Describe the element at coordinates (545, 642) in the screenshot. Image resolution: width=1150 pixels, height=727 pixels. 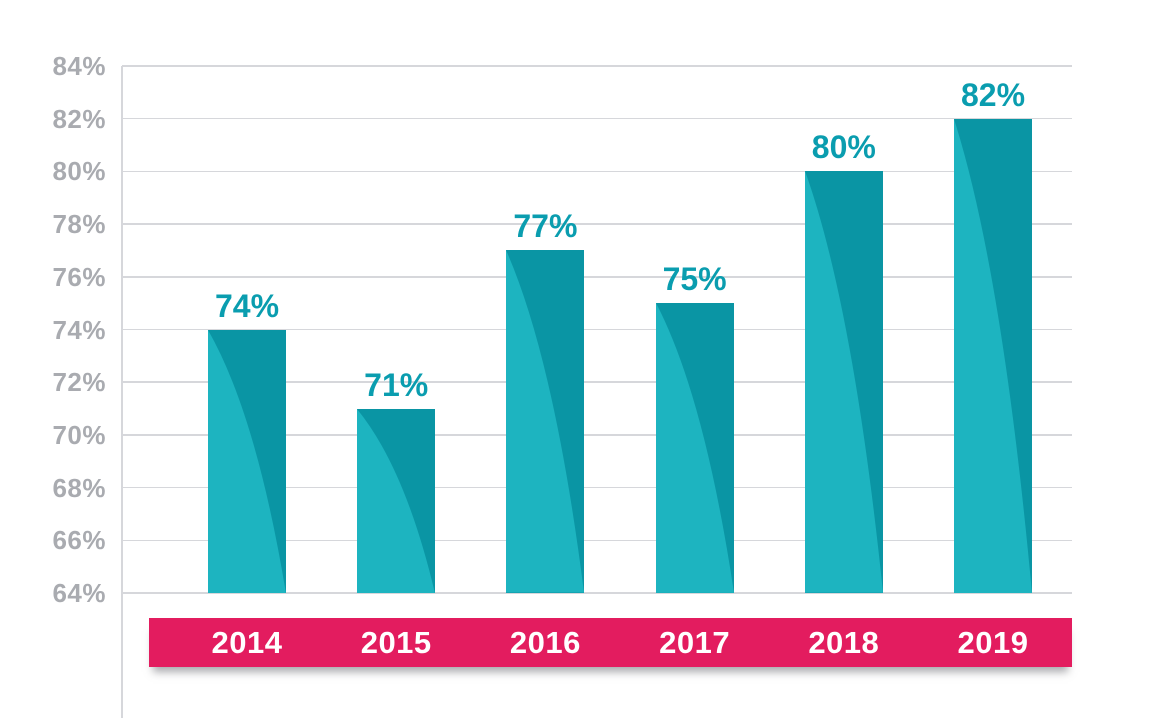
I see `x-axis-label: 2016` at that location.